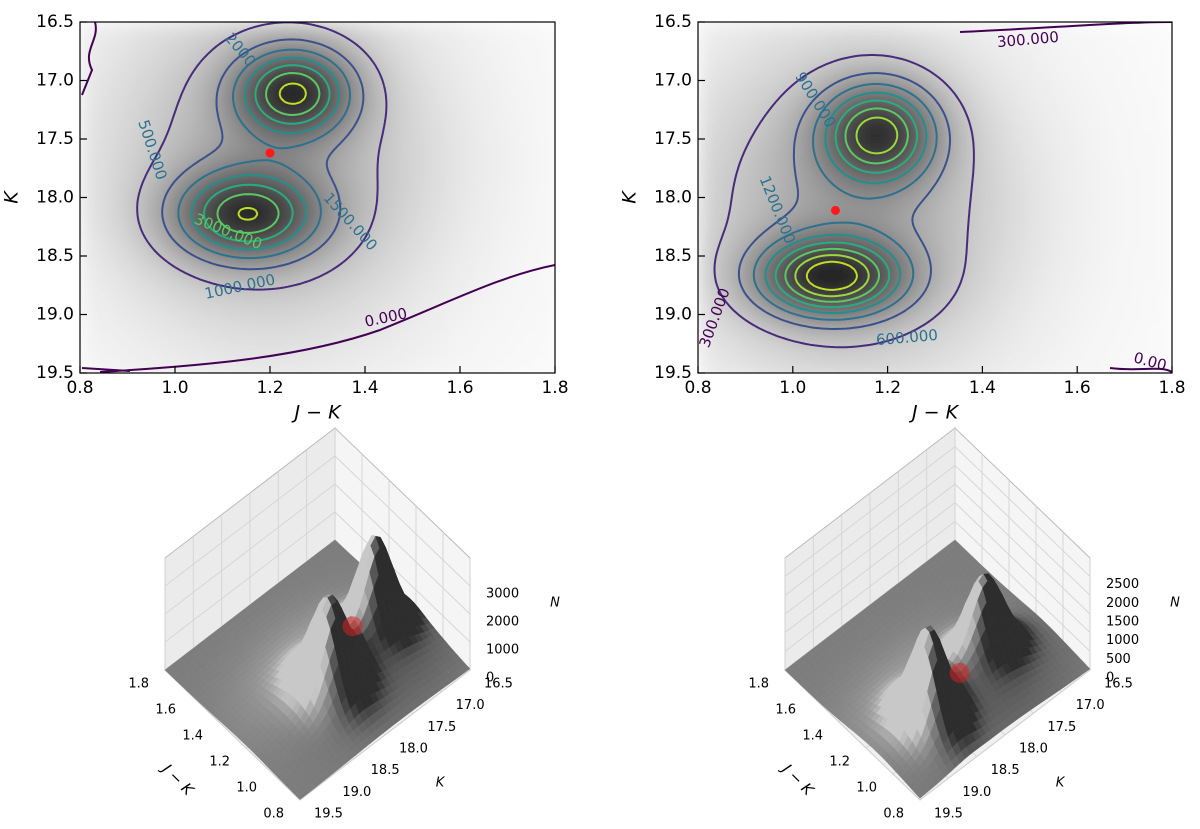 This screenshot has height=829, width=1200. What do you see at coordinates (812, 736) in the screenshot?
I see `x-tick-label: 1.4` at bounding box center [812, 736].